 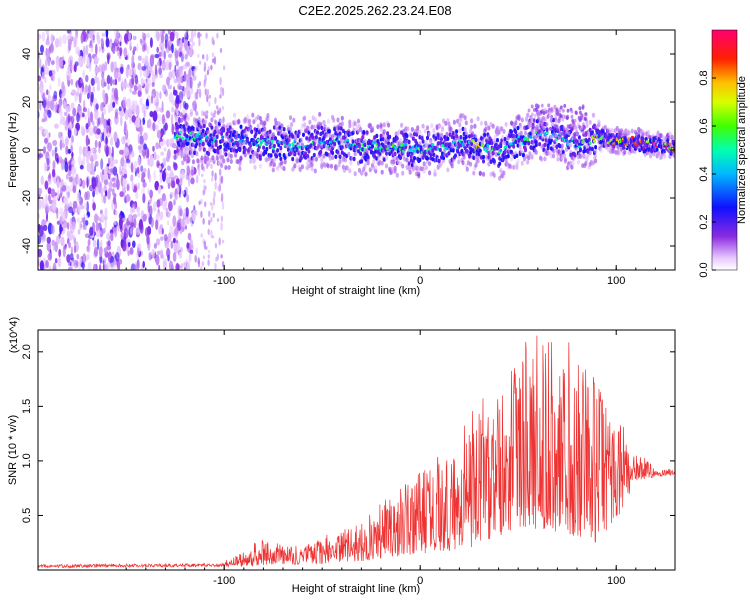 What do you see at coordinates (27, 54) in the screenshot?
I see `spectrogram-y-tick-label: 40` at bounding box center [27, 54].